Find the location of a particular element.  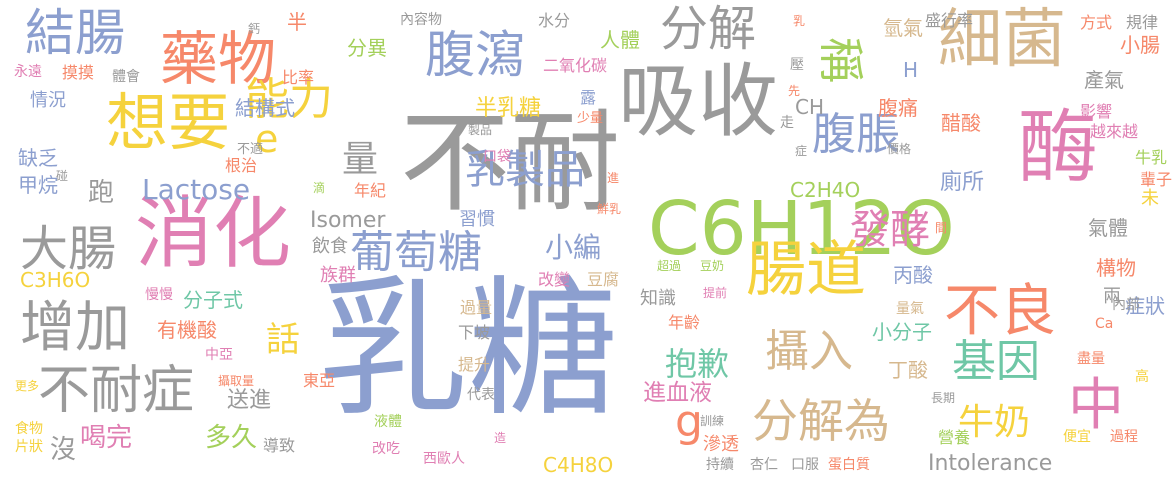

word-cloud-word: 盡量 is located at coordinates (1091, 359).